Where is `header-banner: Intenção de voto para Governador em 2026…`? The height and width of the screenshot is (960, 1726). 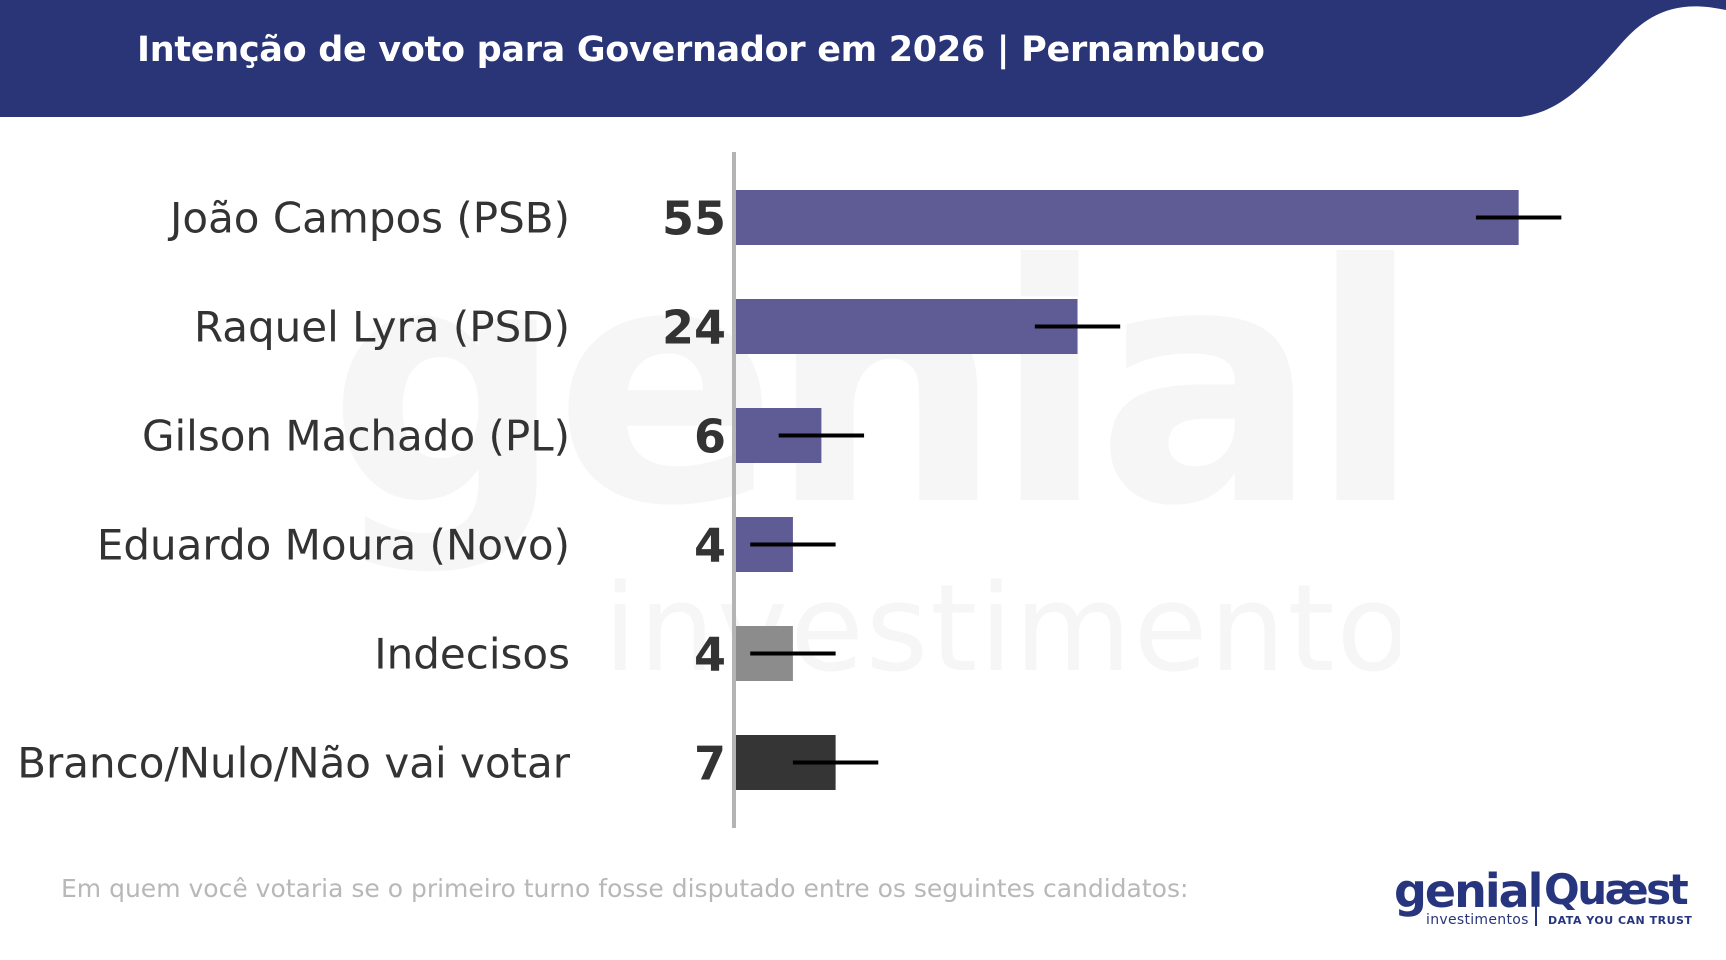
header-banner: Intenção de voto para Governador em 2026… is located at coordinates (863, 58).